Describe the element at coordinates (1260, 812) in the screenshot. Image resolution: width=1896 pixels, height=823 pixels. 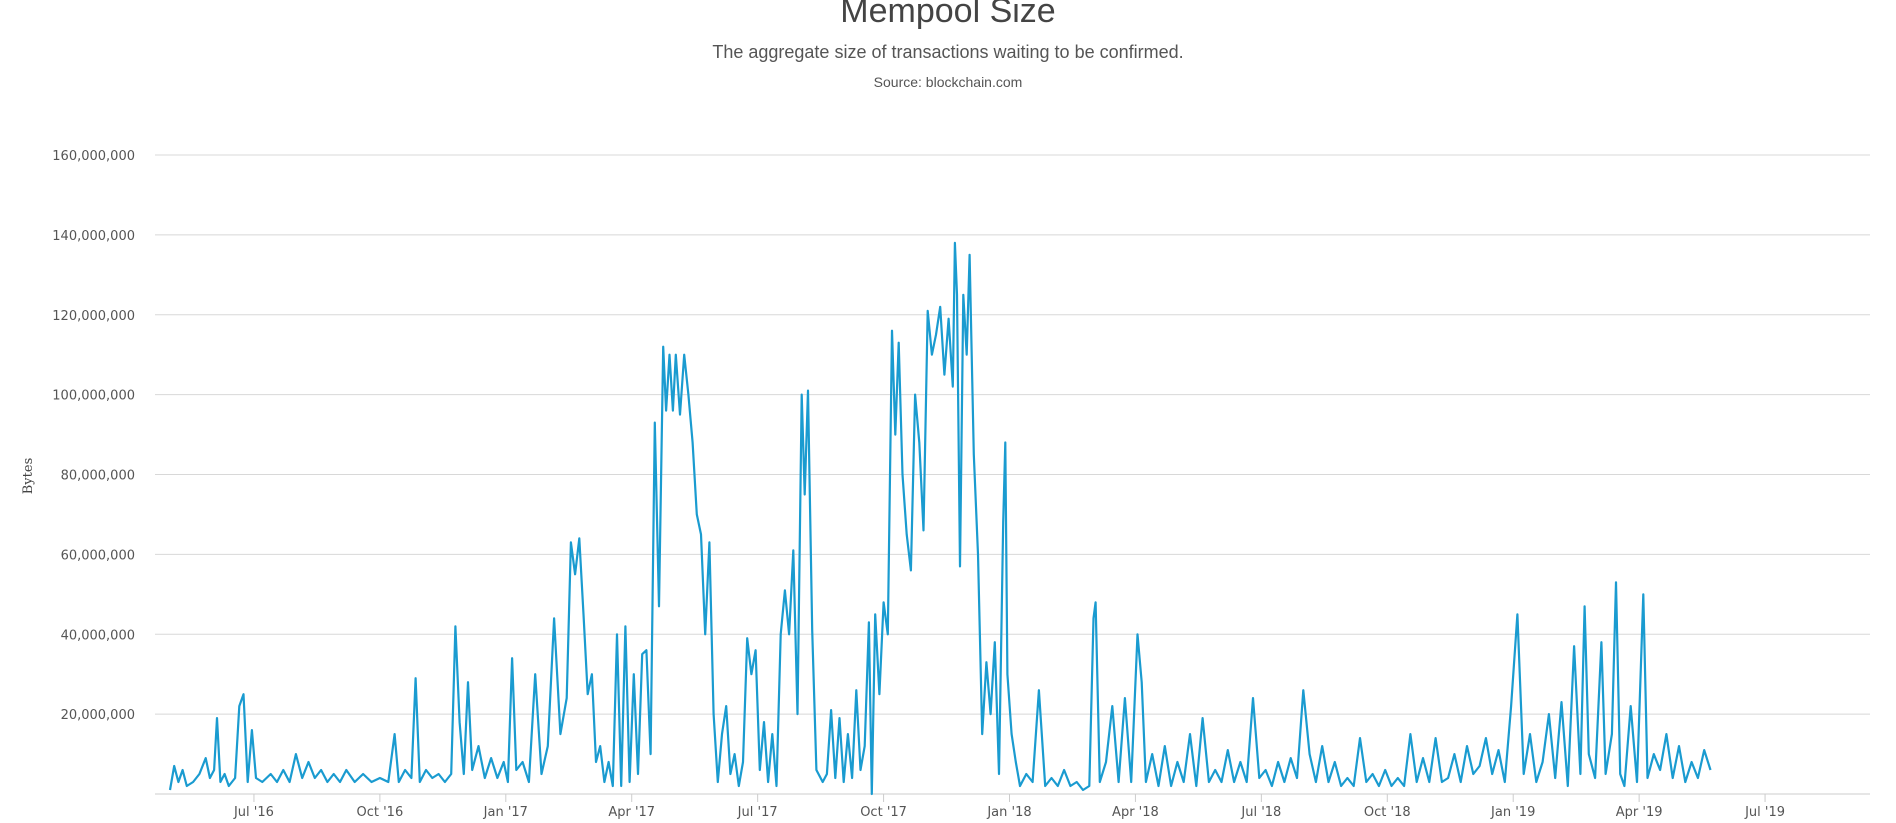
I see `x-tick-label: Jul '18` at that location.